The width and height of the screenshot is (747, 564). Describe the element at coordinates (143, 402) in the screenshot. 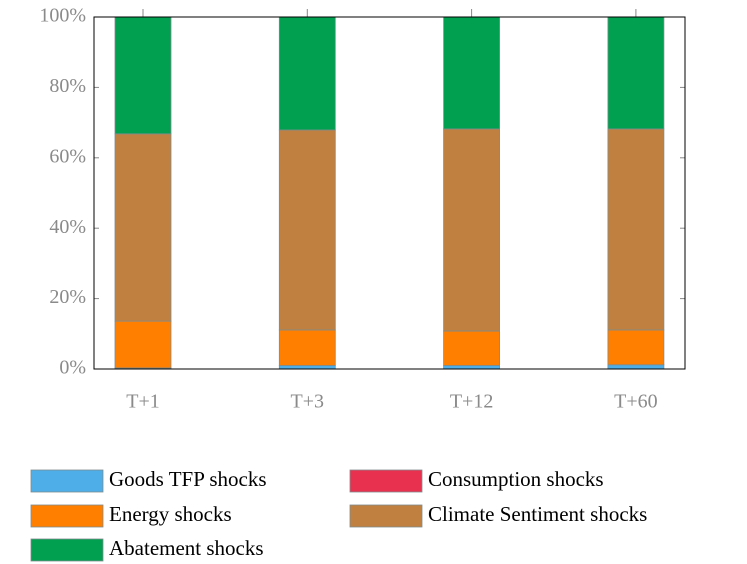

I see `x-tick-label: T+1` at that location.